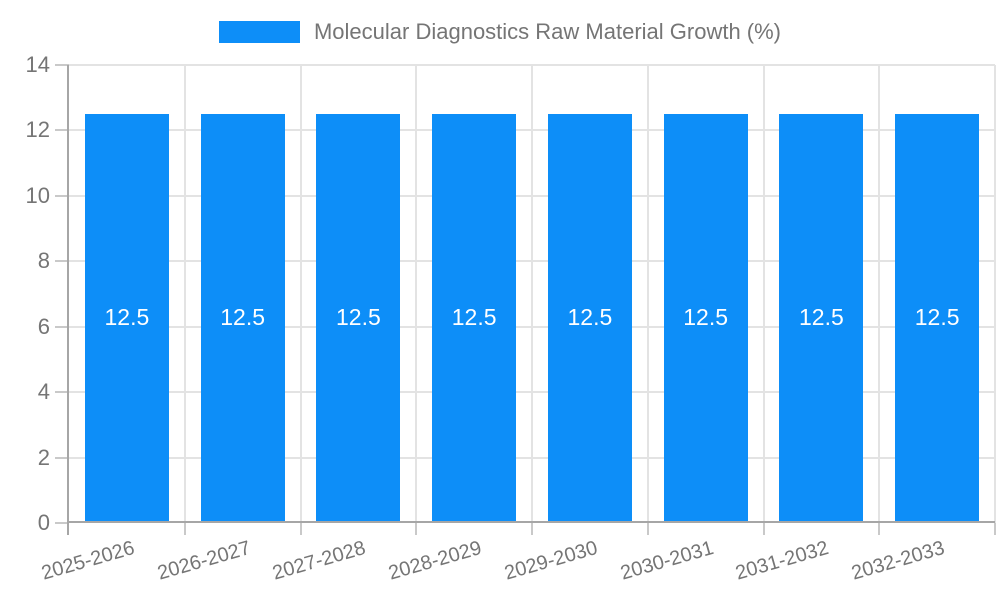 This screenshot has width=1000, height=600. What do you see at coordinates (43, 457) in the screenshot?
I see `y-axis-label: 2` at bounding box center [43, 457].